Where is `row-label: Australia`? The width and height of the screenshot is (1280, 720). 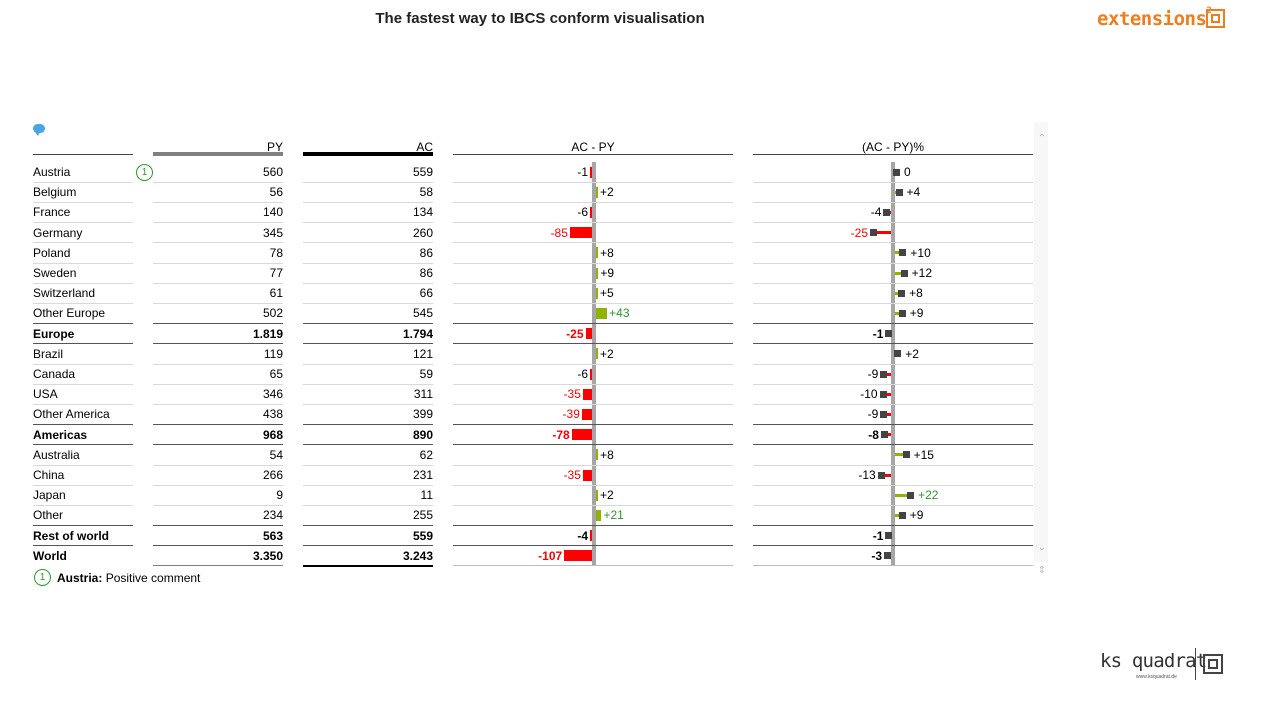 row-label: Australia is located at coordinates (56, 454).